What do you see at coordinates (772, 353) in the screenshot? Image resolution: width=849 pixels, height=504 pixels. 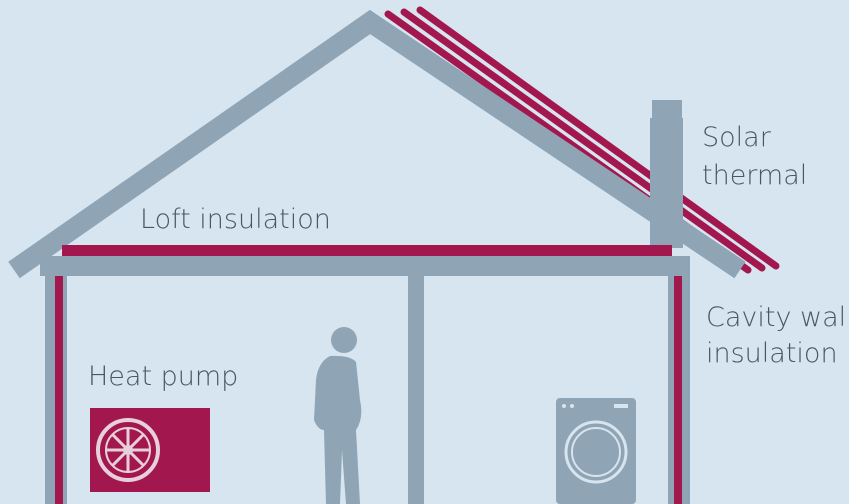 I see `label: insulation` at bounding box center [772, 353].